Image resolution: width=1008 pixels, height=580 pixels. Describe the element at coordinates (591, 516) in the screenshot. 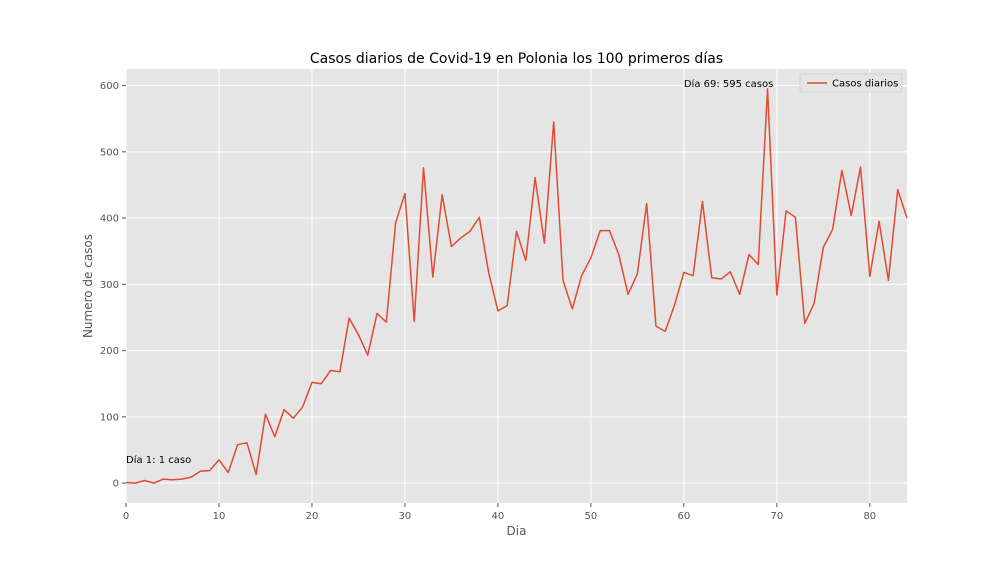

I see `x-tick-label: 50` at that location.